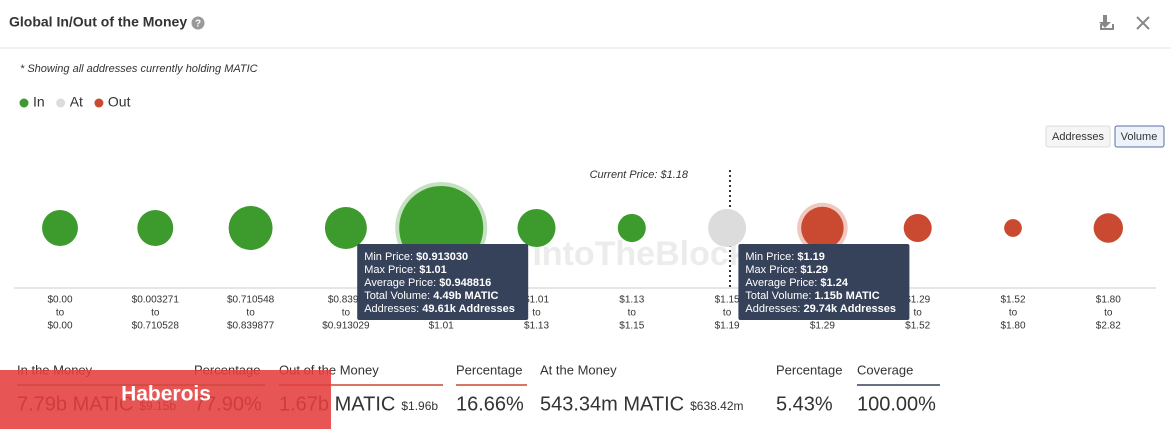  I want to click on watermark: IntoTheBlock, so click(639, 254).